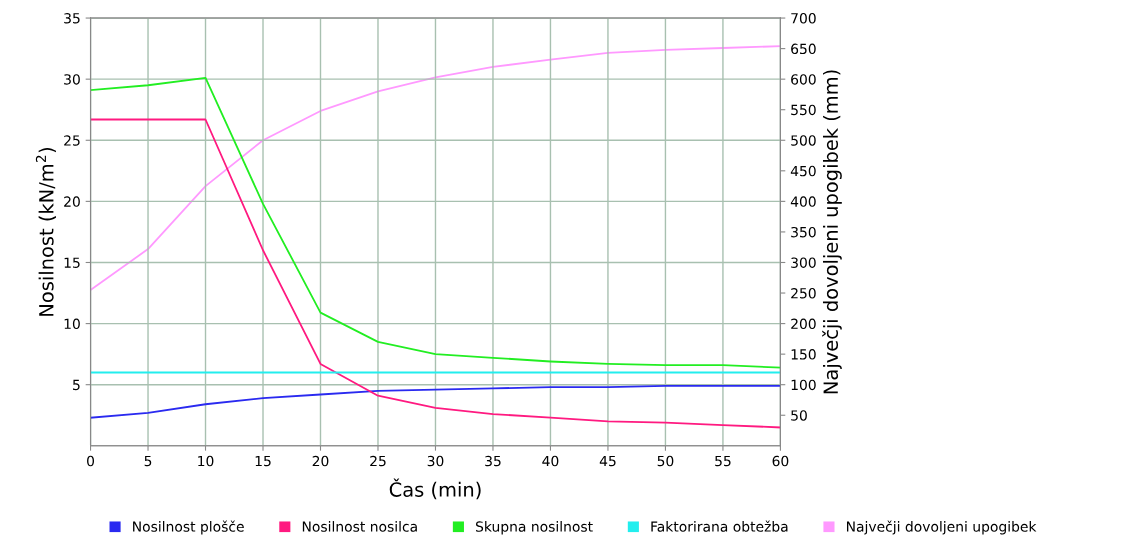 This screenshot has width=1146, height=547. What do you see at coordinates (780, 461) in the screenshot?
I see `x-tick-label: 60` at bounding box center [780, 461].